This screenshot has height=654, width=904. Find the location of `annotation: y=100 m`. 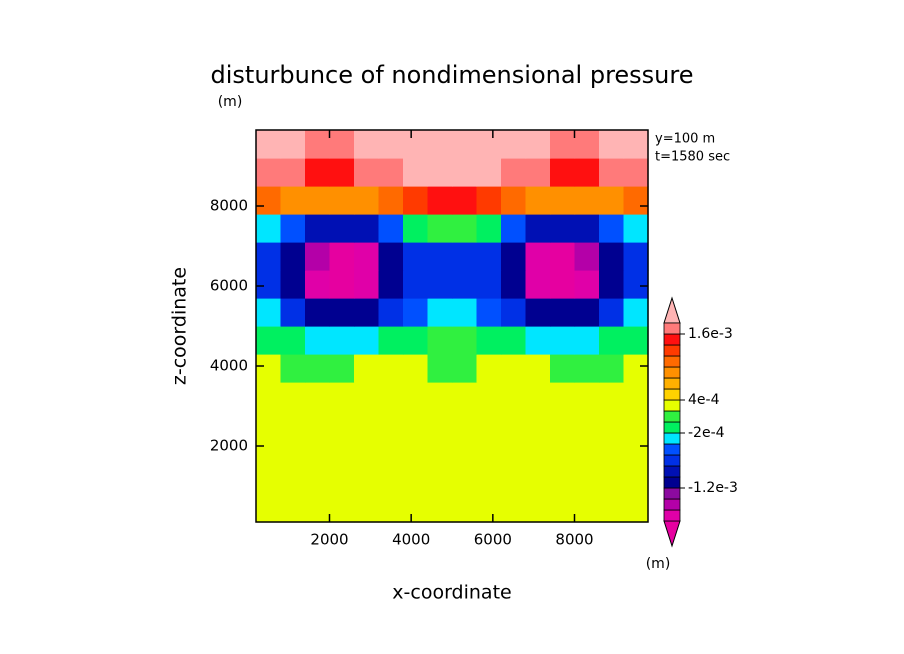

annotation: y=100 m is located at coordinates (685, 139).